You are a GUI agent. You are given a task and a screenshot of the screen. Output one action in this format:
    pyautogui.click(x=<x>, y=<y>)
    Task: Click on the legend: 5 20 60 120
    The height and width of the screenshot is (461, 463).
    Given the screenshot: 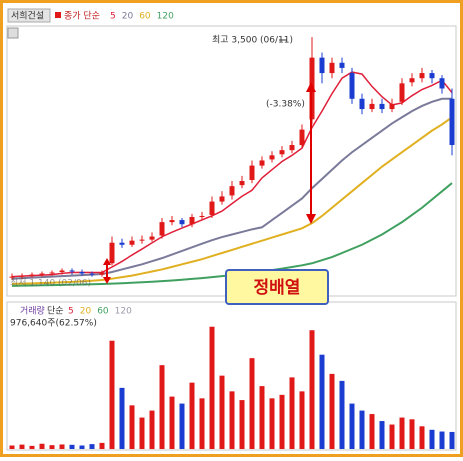 What is the action you would take?
    pyautogui.click(x=100, y=312)
    